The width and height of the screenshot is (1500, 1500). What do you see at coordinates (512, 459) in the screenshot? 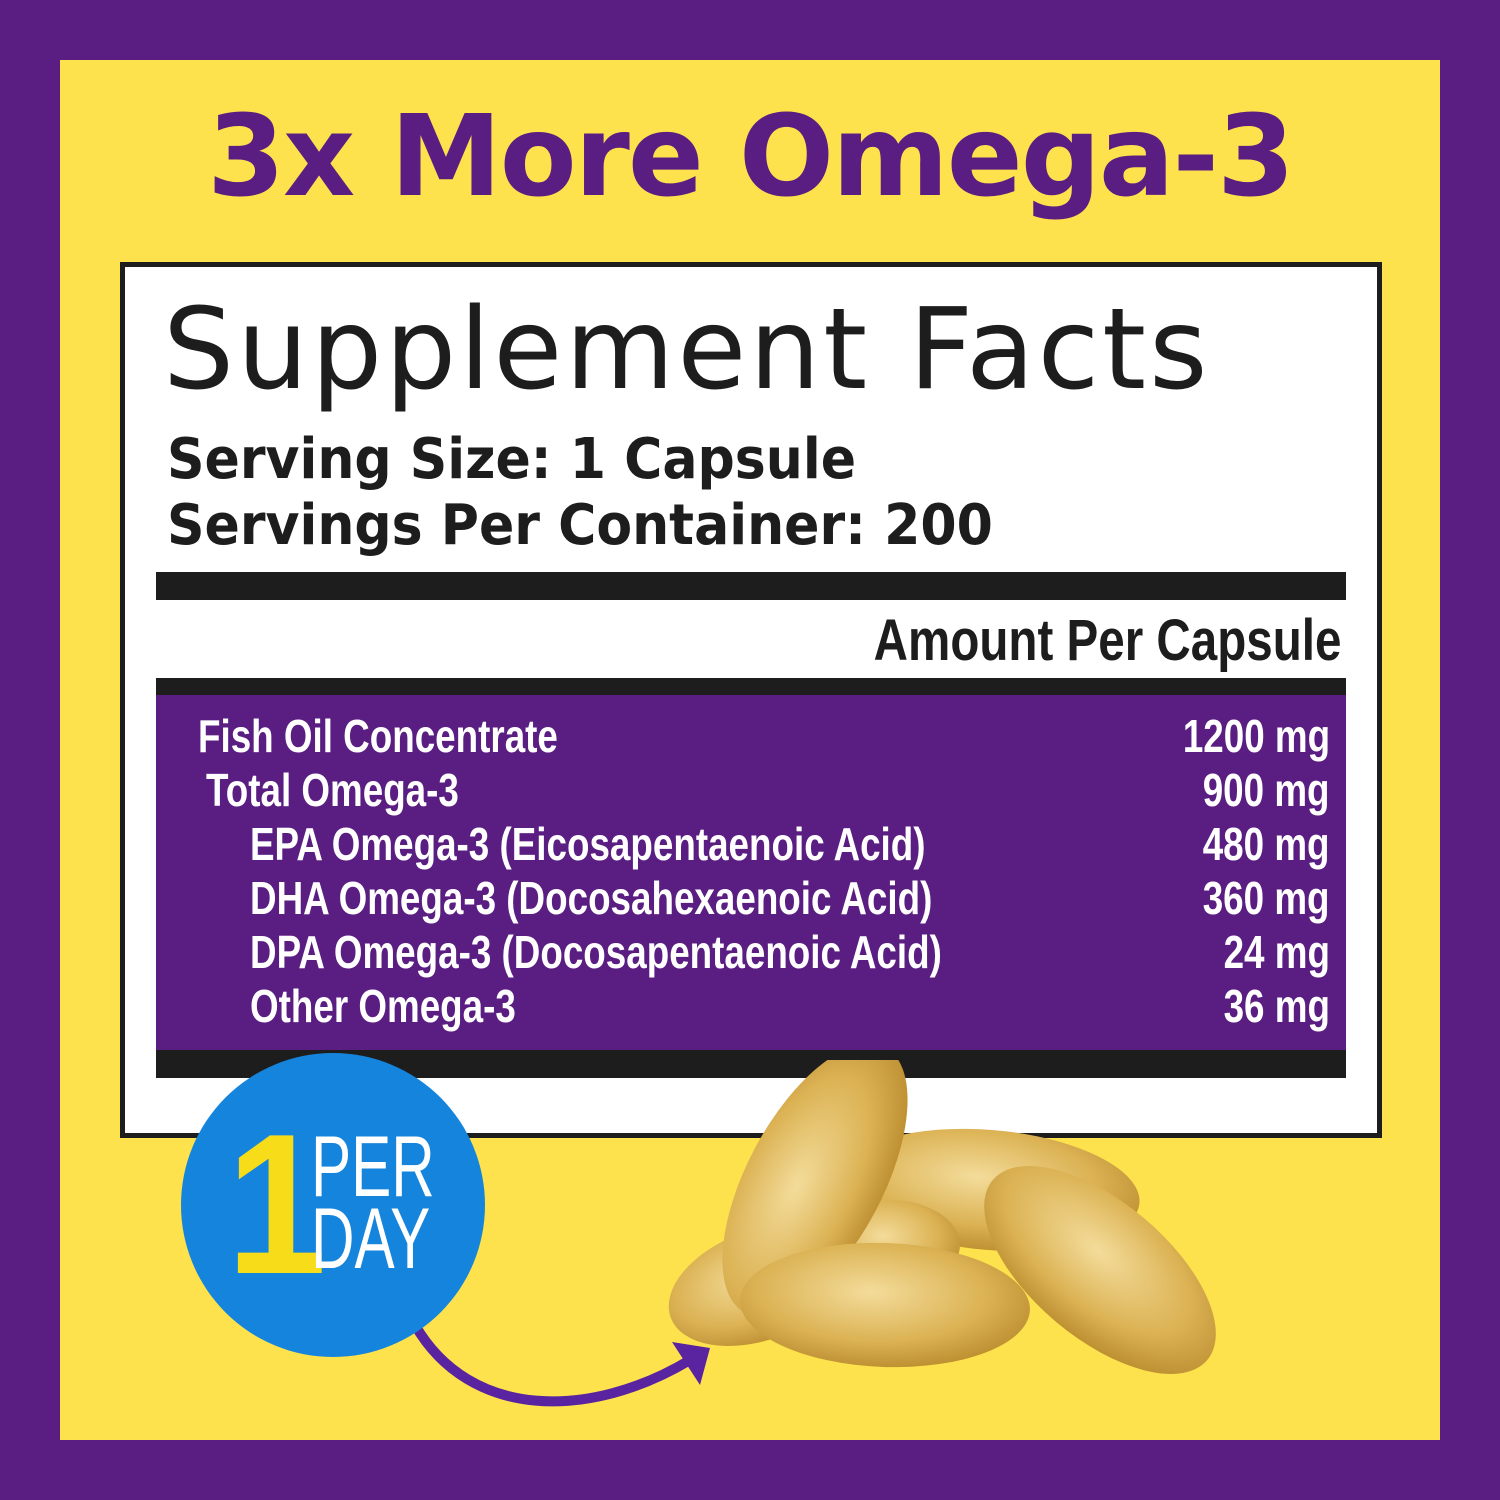
I see `serving-size: Serving Size: 1 Capsule` at bounding box center [512, 459].